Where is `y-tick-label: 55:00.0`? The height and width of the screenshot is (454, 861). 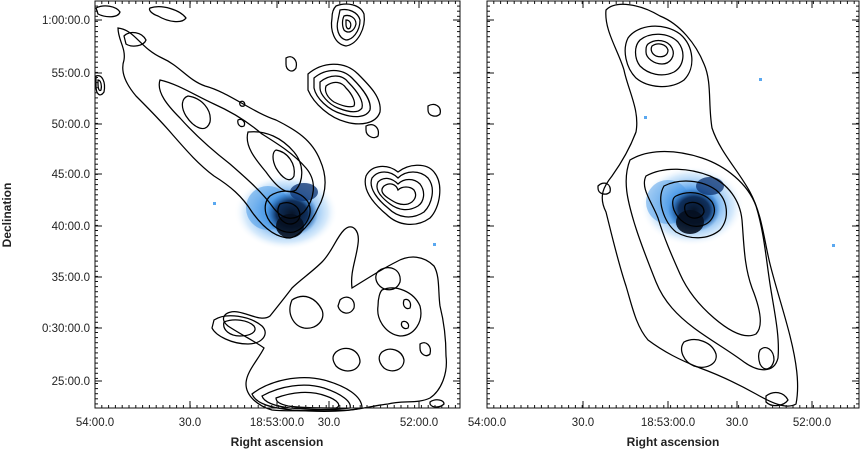
y-tick-label: 55:00.0 is located at coordinates (71, 74).